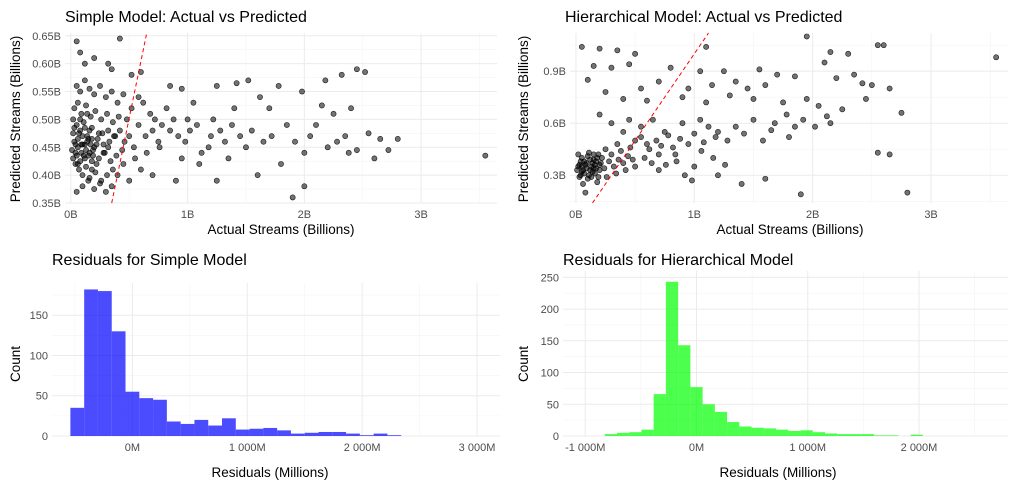 This screenshot has height=492, width=1017. I want to click on x-axis-label: Residuals (Millions), so click(777, 472).